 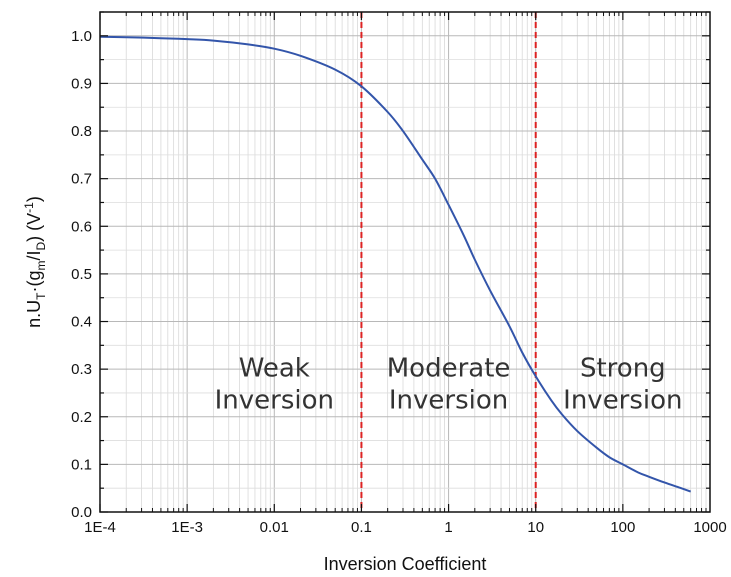 I want to click on x-axis-title: Inversion Coefficient, so click(x=405, y=564).